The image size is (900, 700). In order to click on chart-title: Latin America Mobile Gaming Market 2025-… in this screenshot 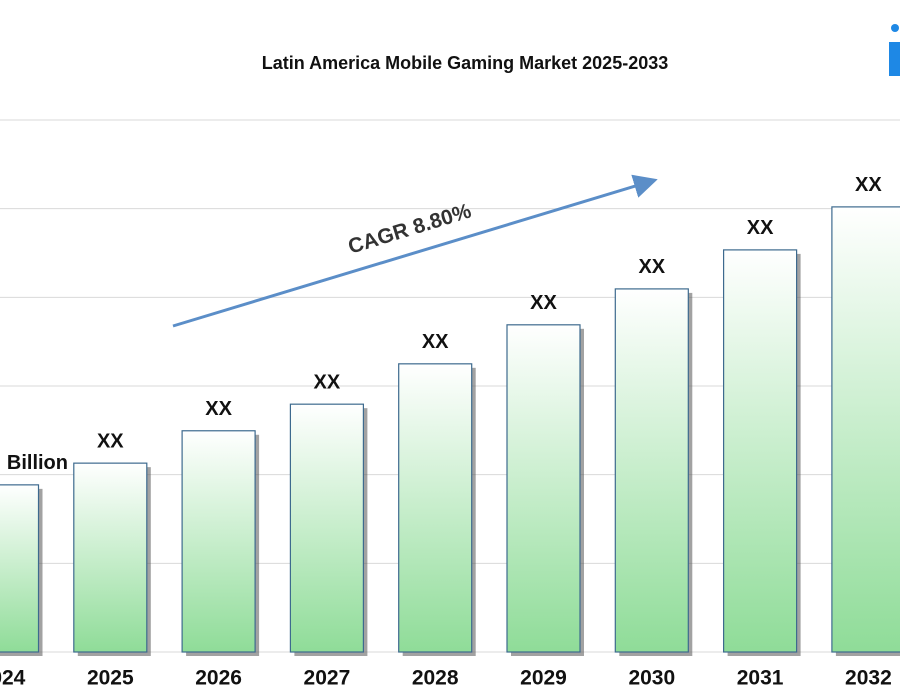, I will do `click(465, 63)`.